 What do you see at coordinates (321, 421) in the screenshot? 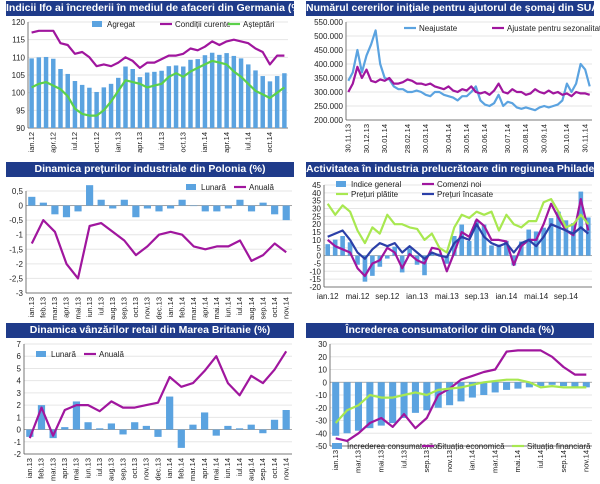
I see `y-tick-label: -30` at bounding box center [321, 421].